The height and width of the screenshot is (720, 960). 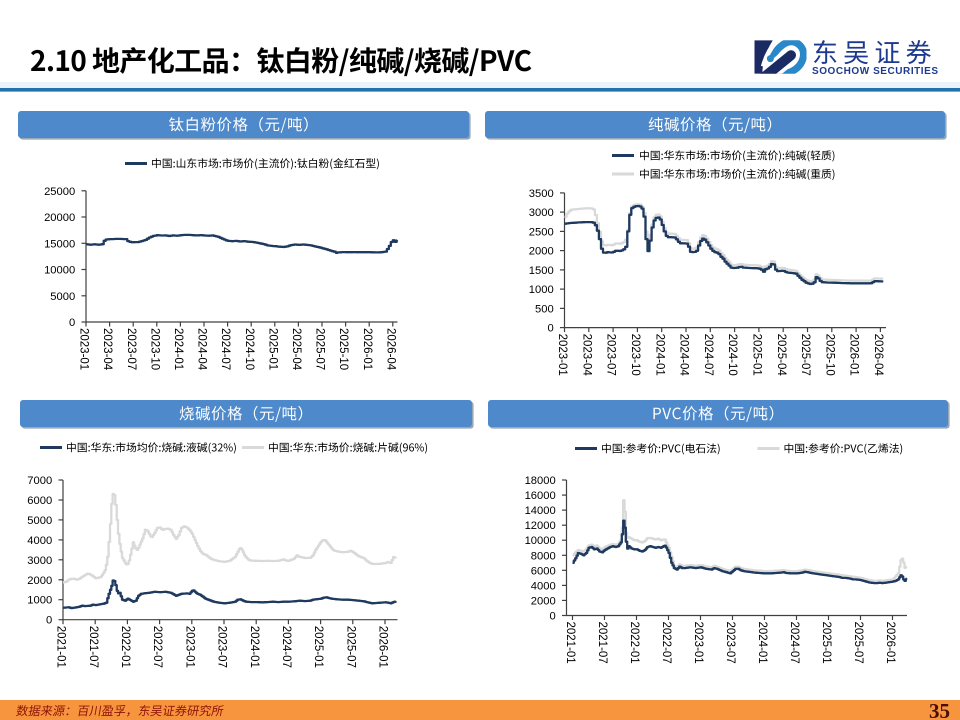 I want to click on svg-text: 1500, so click(x=541, y=271).